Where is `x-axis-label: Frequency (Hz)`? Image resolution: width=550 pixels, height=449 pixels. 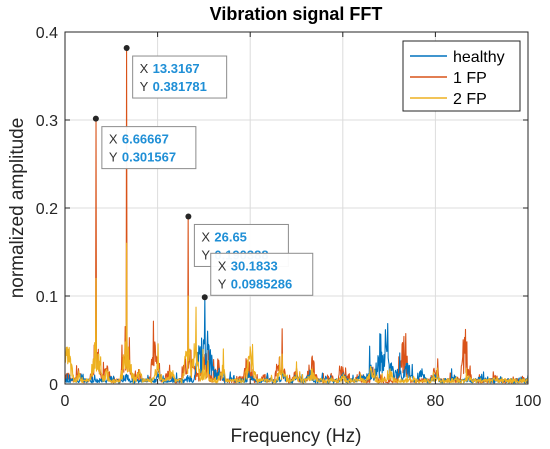 x-axis-label: Frequency (Hz) is located at coordinates (296, 436).